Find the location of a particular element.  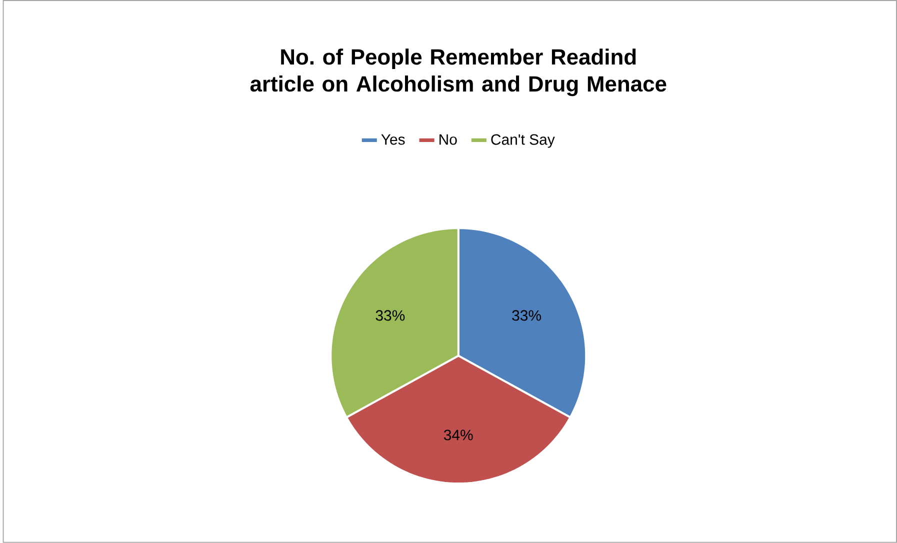

legend-label: Can't Say is located at coordinates (523, 141).